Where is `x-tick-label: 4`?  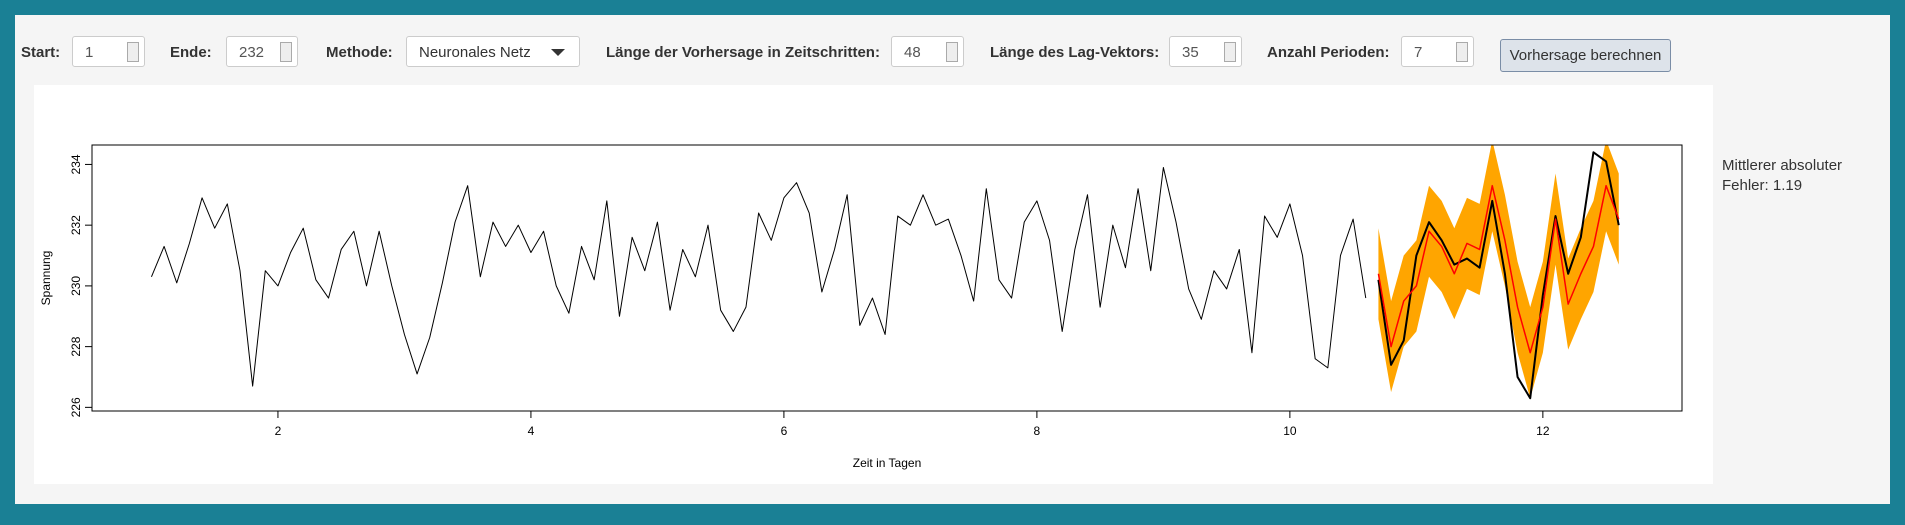
x-tick-label: 4 is located at coordinates (531, 431).